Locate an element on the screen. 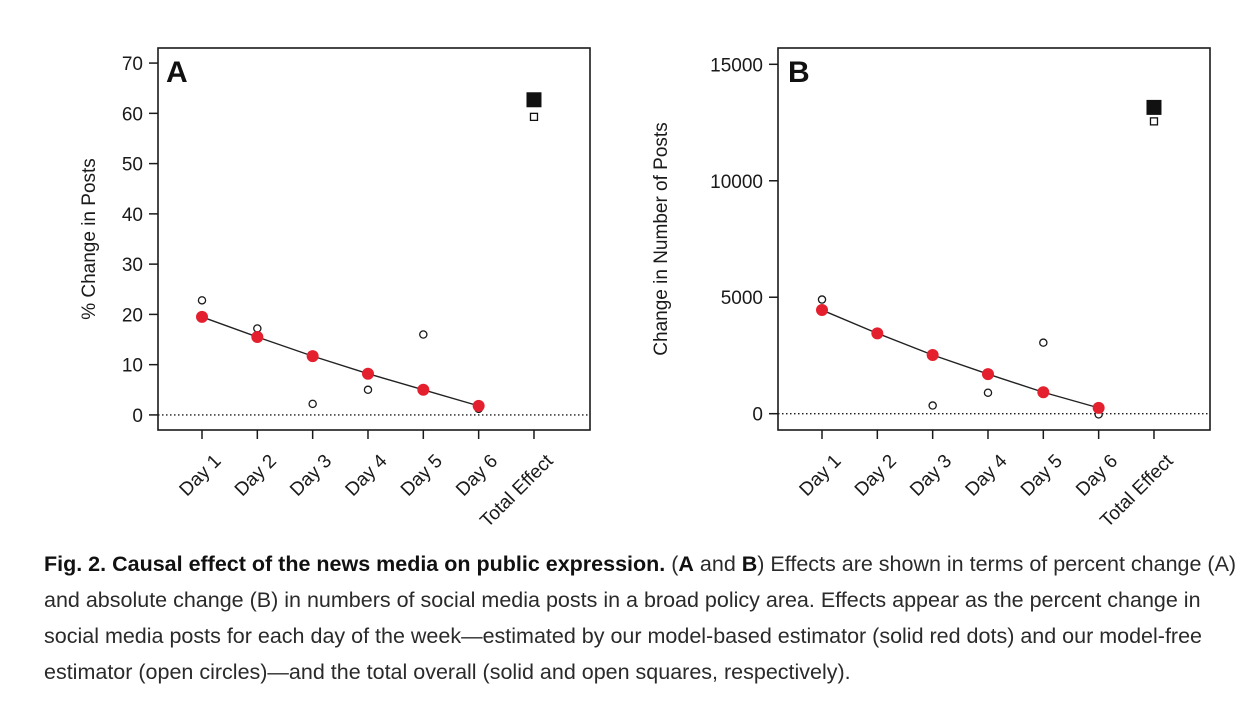 This screenshot has height=726, width=1256. y-tick-label: 50 is located at coordinates (132, 165).